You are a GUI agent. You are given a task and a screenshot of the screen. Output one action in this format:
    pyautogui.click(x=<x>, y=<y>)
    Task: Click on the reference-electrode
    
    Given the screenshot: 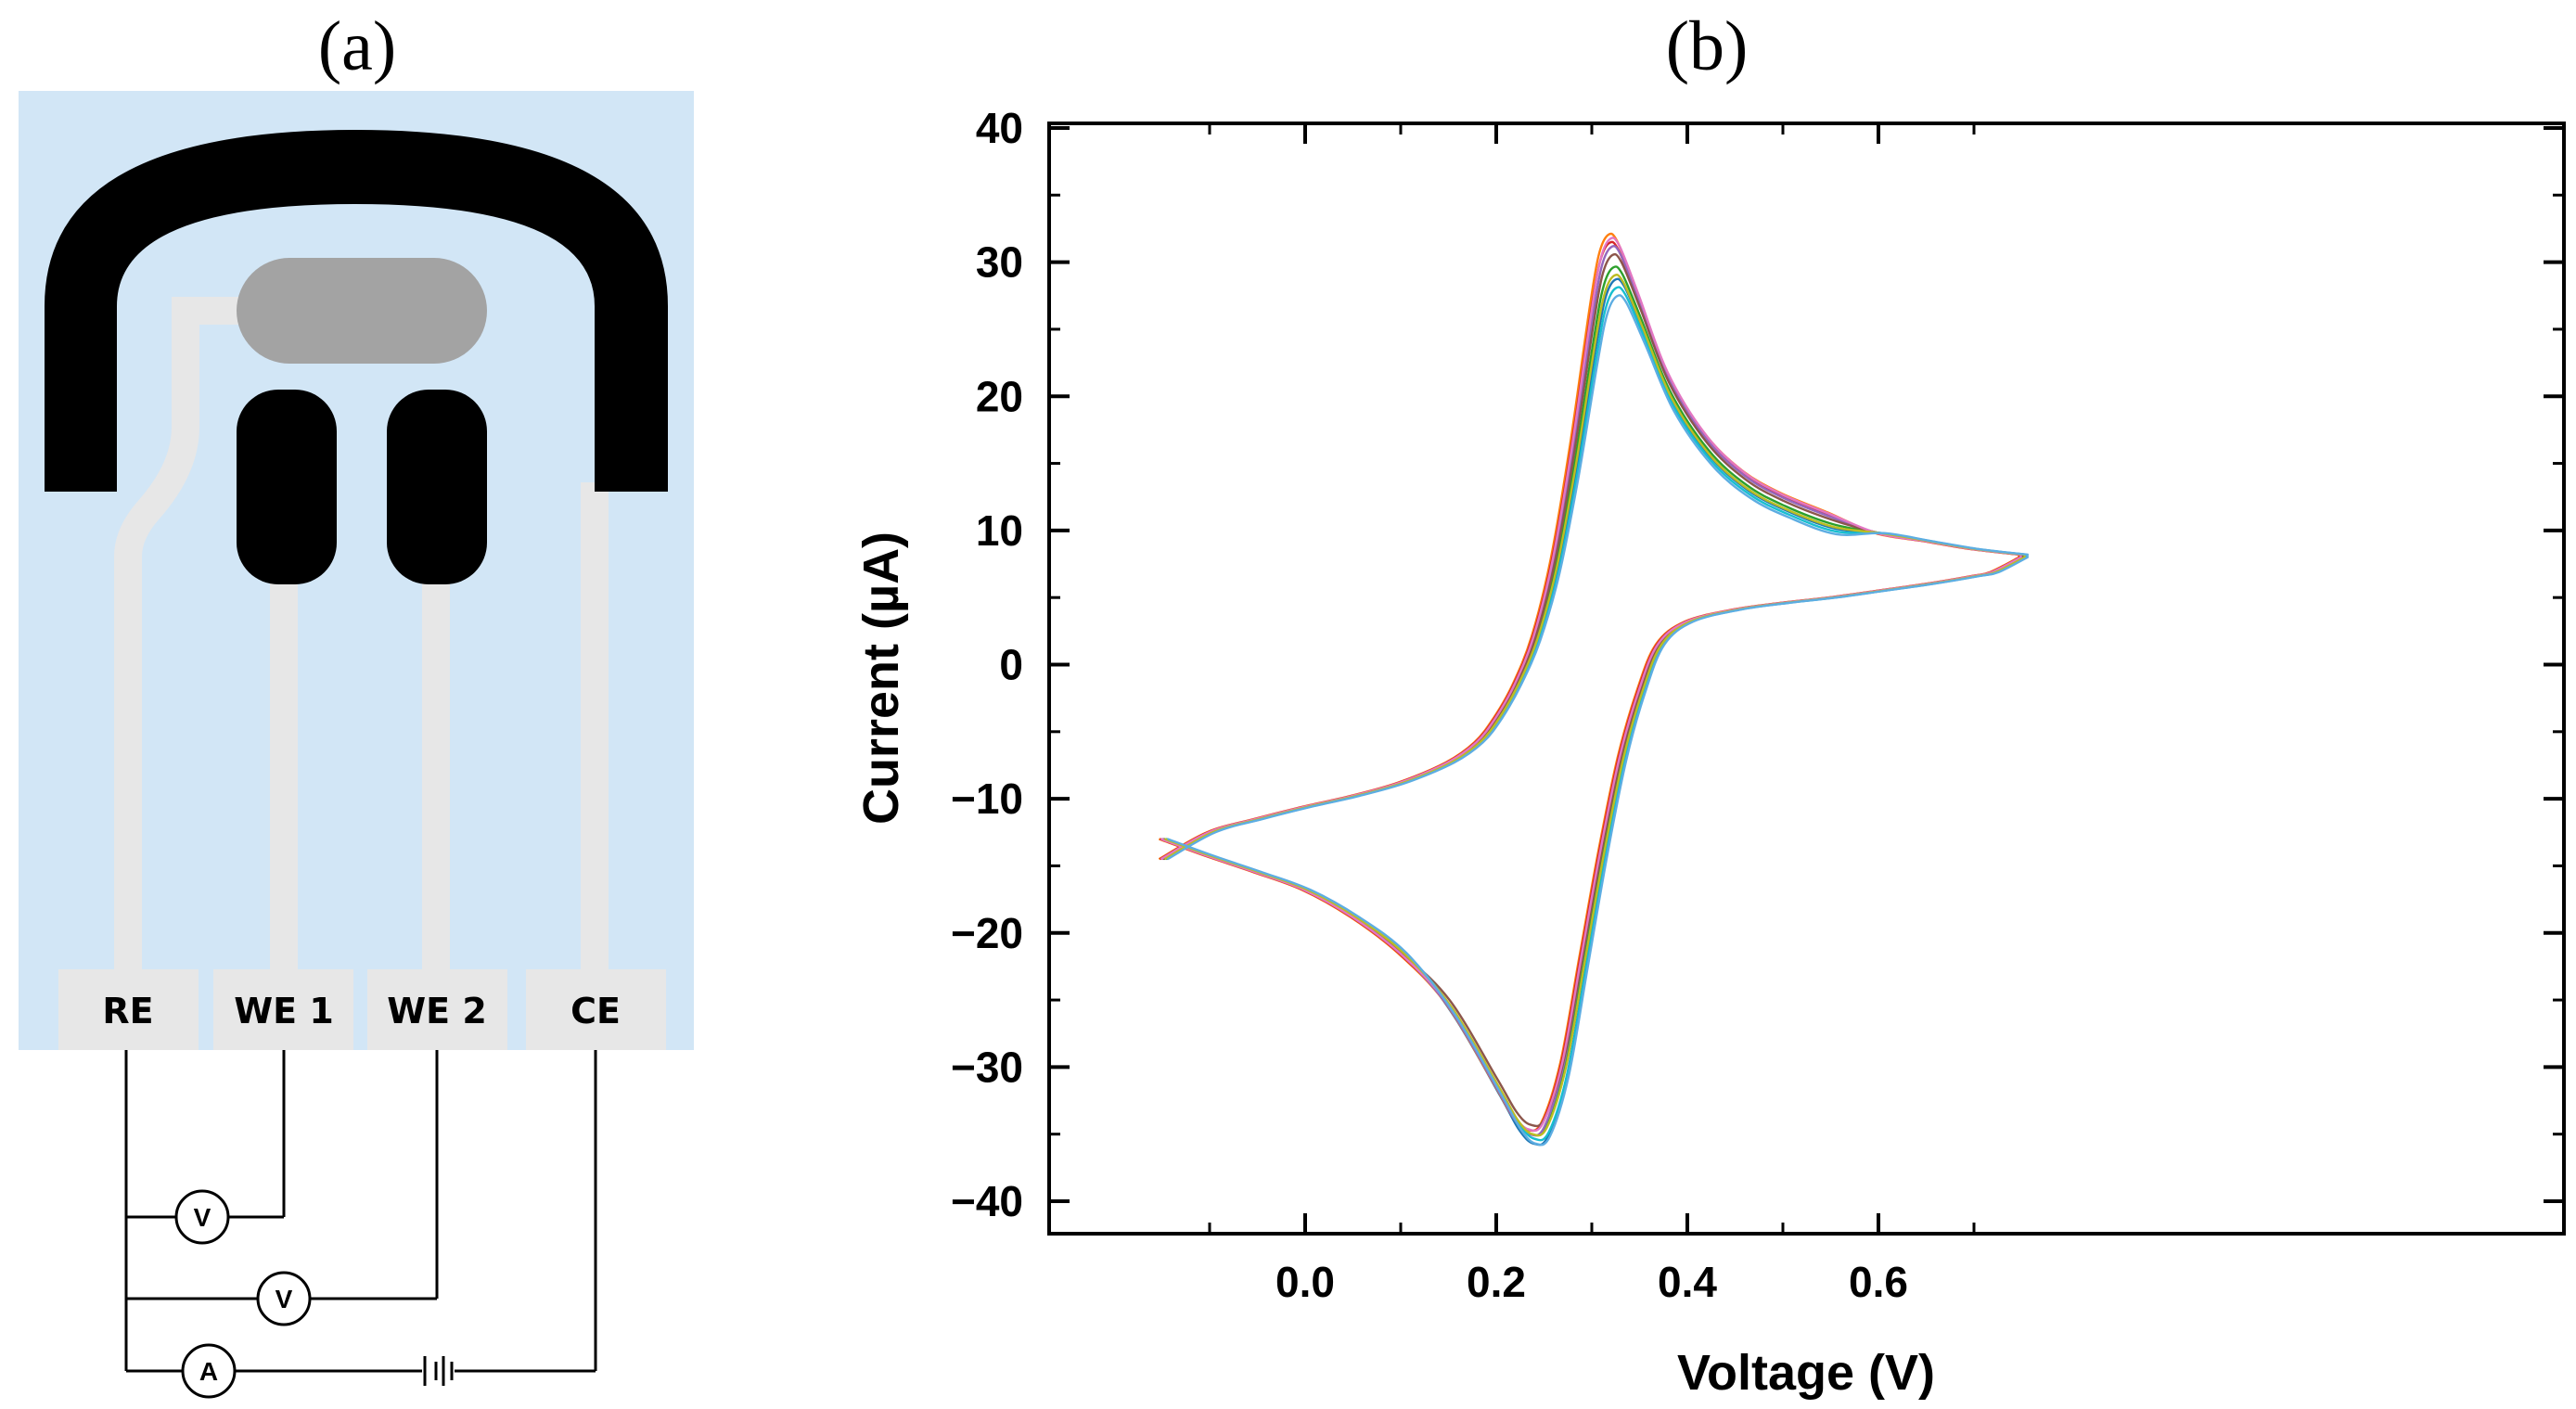 What is the action you would take?
    pyautogui.click(x=362, y=311)
    